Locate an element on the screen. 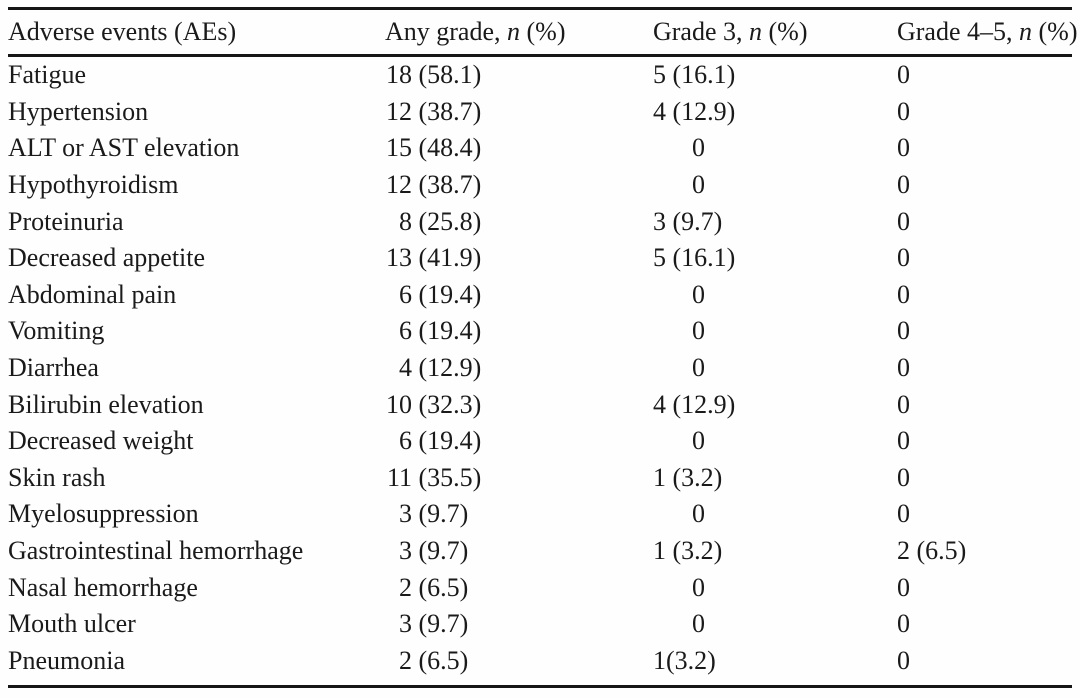 The height and width of the screenshot is (698, 1080). adverse-event-label: Fatigue is located at coordinates (47, 75).